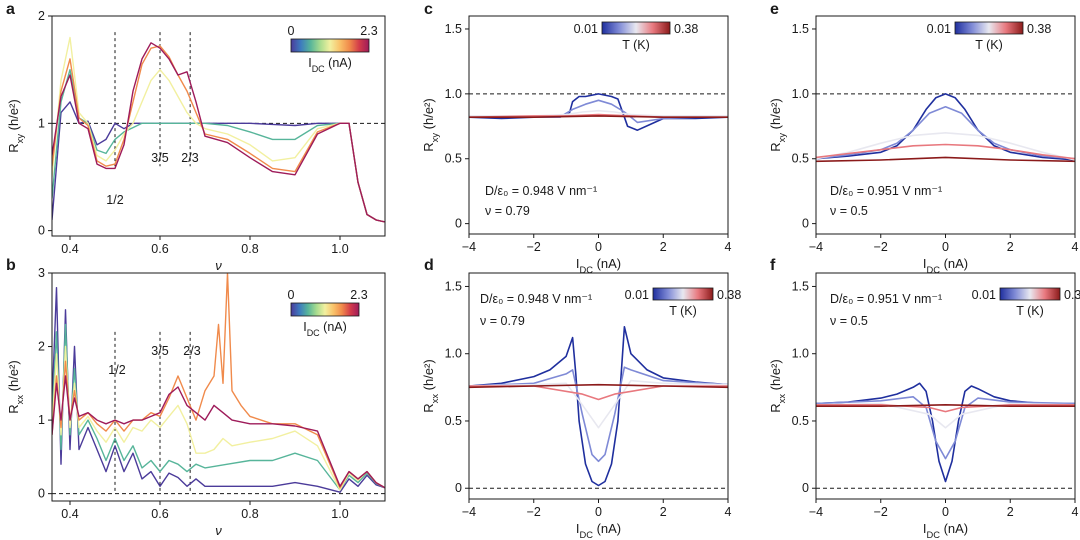  I want to click on colorbar-title: IDC (nA), so click(325, 329).